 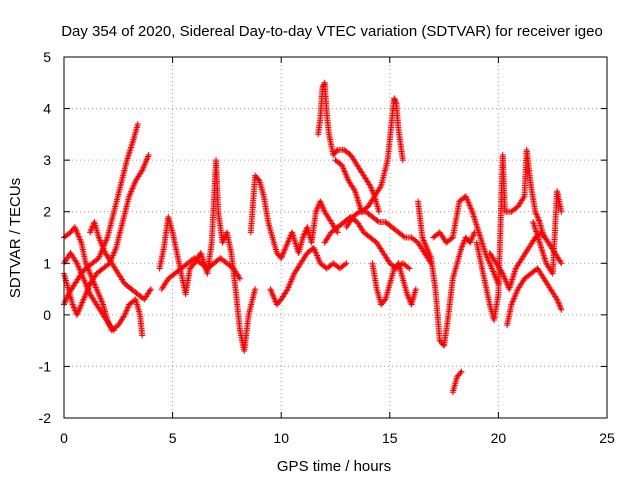 What do you see at coordinates (47, 315) in the screenshot?
I see `y-tick-label: 0` at bounding box center [47, 315].